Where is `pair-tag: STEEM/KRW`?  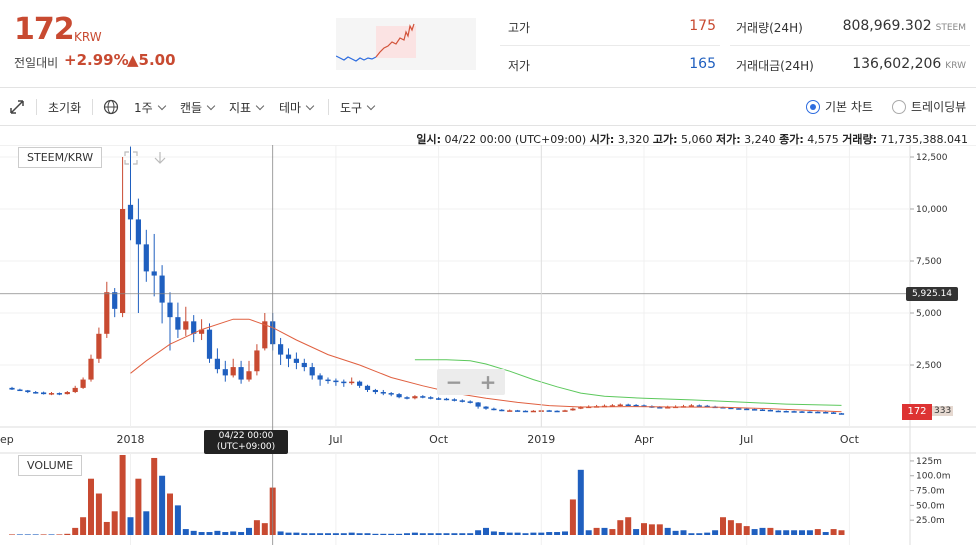 pair-tag: STEEM/KRW is located at coordinates (60, 157).